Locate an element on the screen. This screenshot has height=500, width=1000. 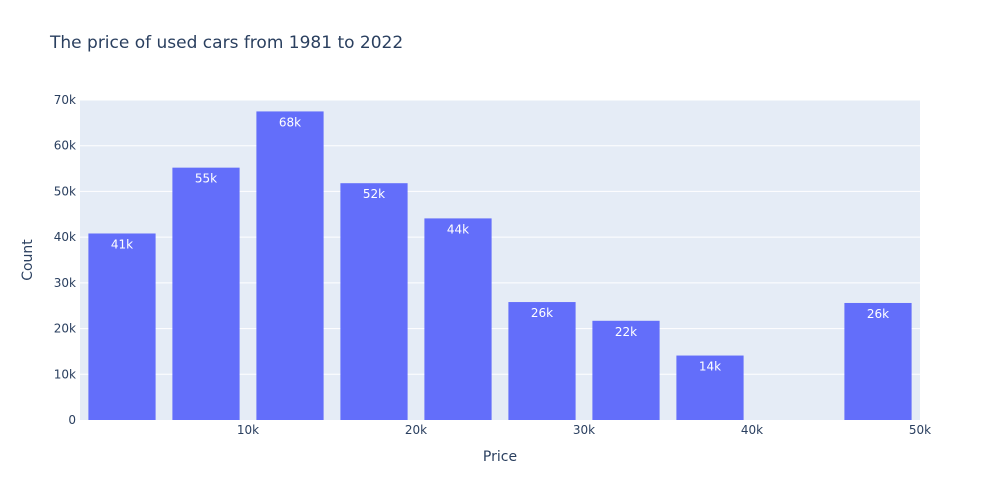
y-tick-label: 0 is located at coordinates (72, 420).